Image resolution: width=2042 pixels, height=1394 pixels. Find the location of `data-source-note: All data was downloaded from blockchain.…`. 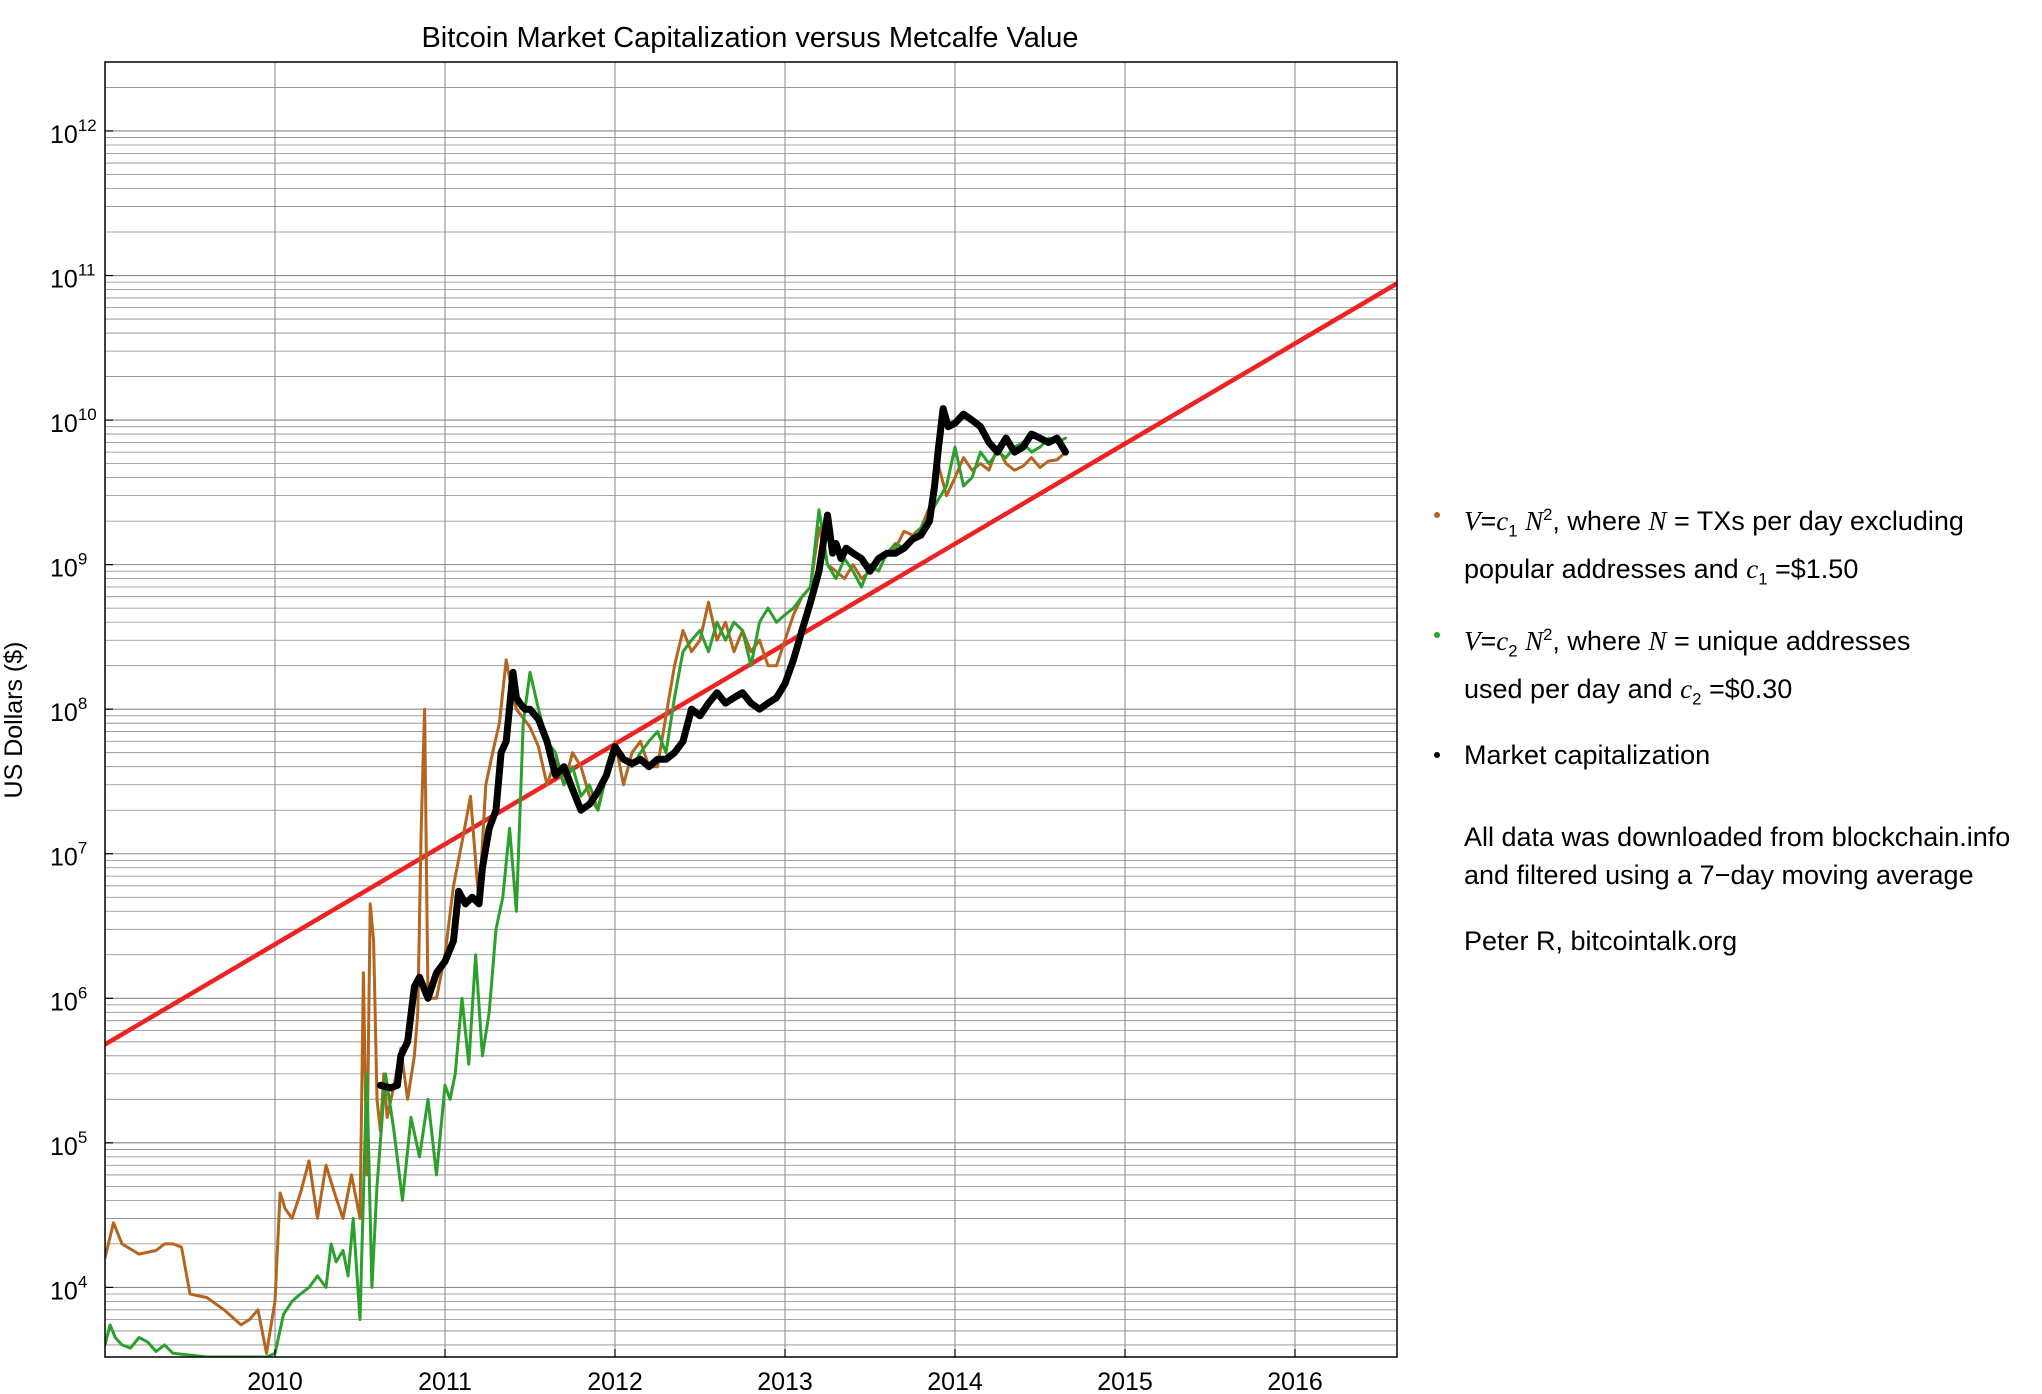

data-source-note: All data was downloaded from blockchain.… is located at coordinates (1749, 856).